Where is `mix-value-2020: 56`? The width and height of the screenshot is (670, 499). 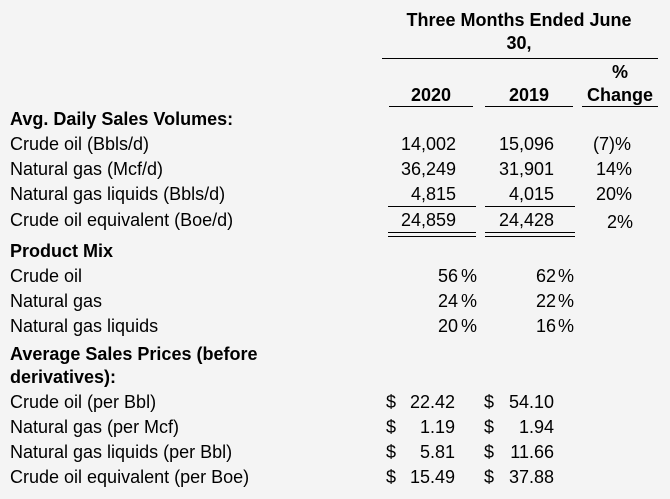
mix-value-2020: 56 is located at coordinates (447, 276).